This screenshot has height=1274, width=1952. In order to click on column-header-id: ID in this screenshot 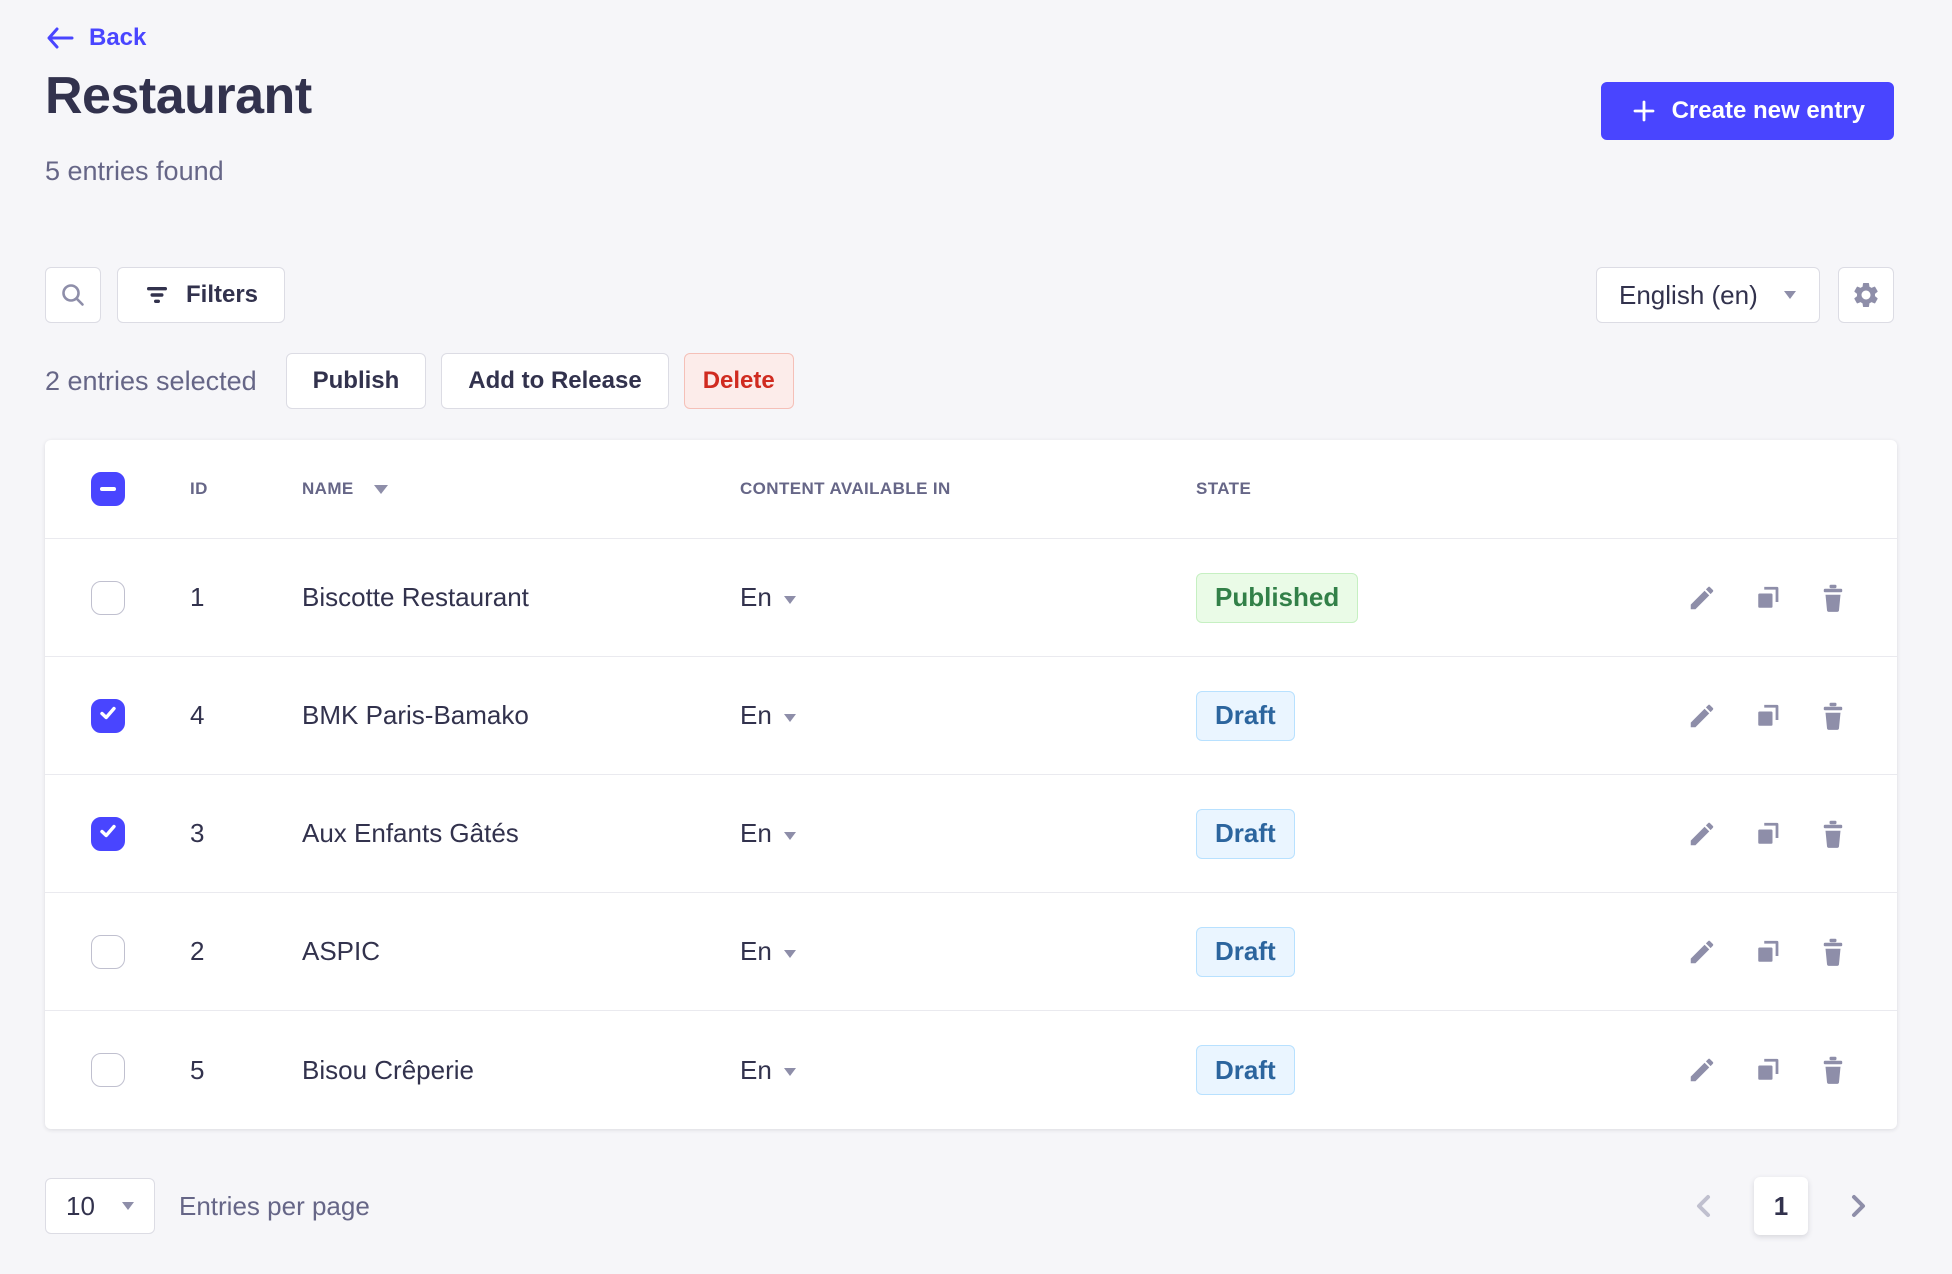, I will do `click(199, 488)`.